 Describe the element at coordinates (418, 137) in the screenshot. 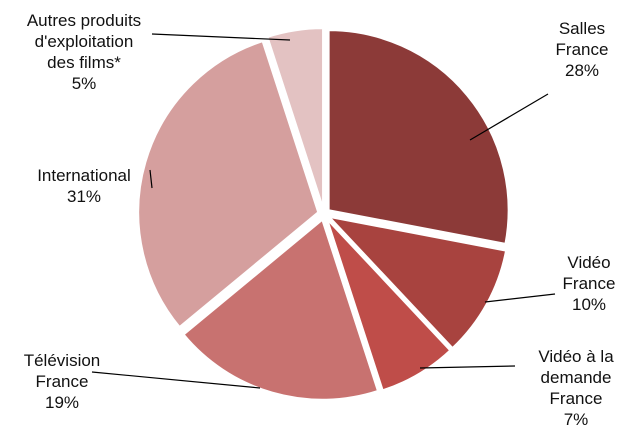

I see `pie-slice-salles-france` at that location.